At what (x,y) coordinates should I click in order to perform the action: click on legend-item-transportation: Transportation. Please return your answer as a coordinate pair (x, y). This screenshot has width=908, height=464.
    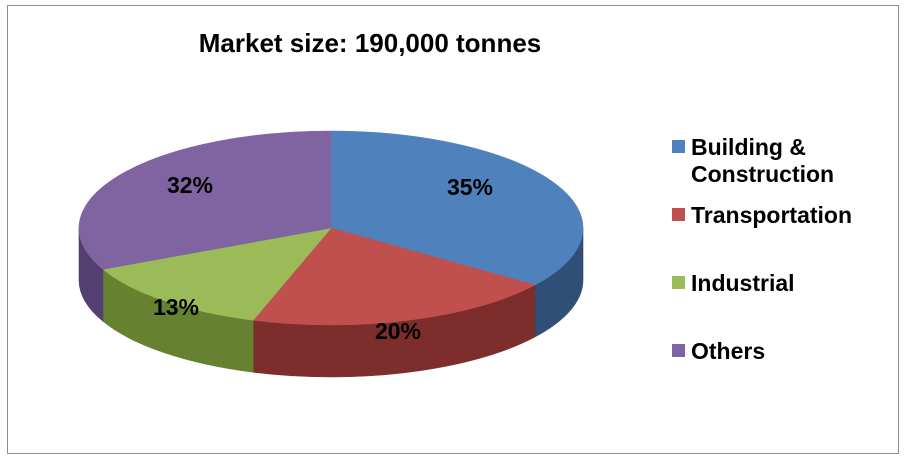
    Looking at the image, I should click on (776, 215).